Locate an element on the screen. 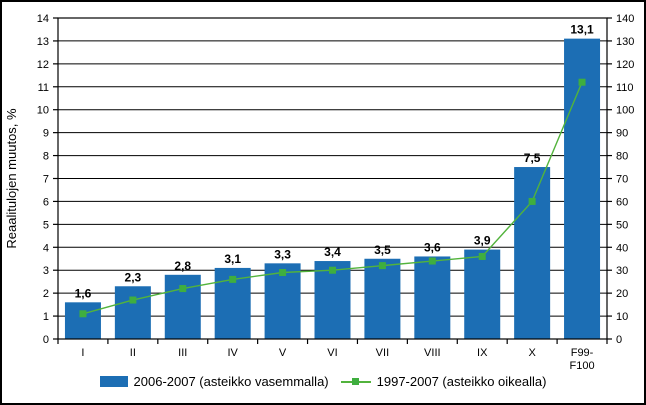  right-tick-label: 50 is located at coordinates (622, 225).